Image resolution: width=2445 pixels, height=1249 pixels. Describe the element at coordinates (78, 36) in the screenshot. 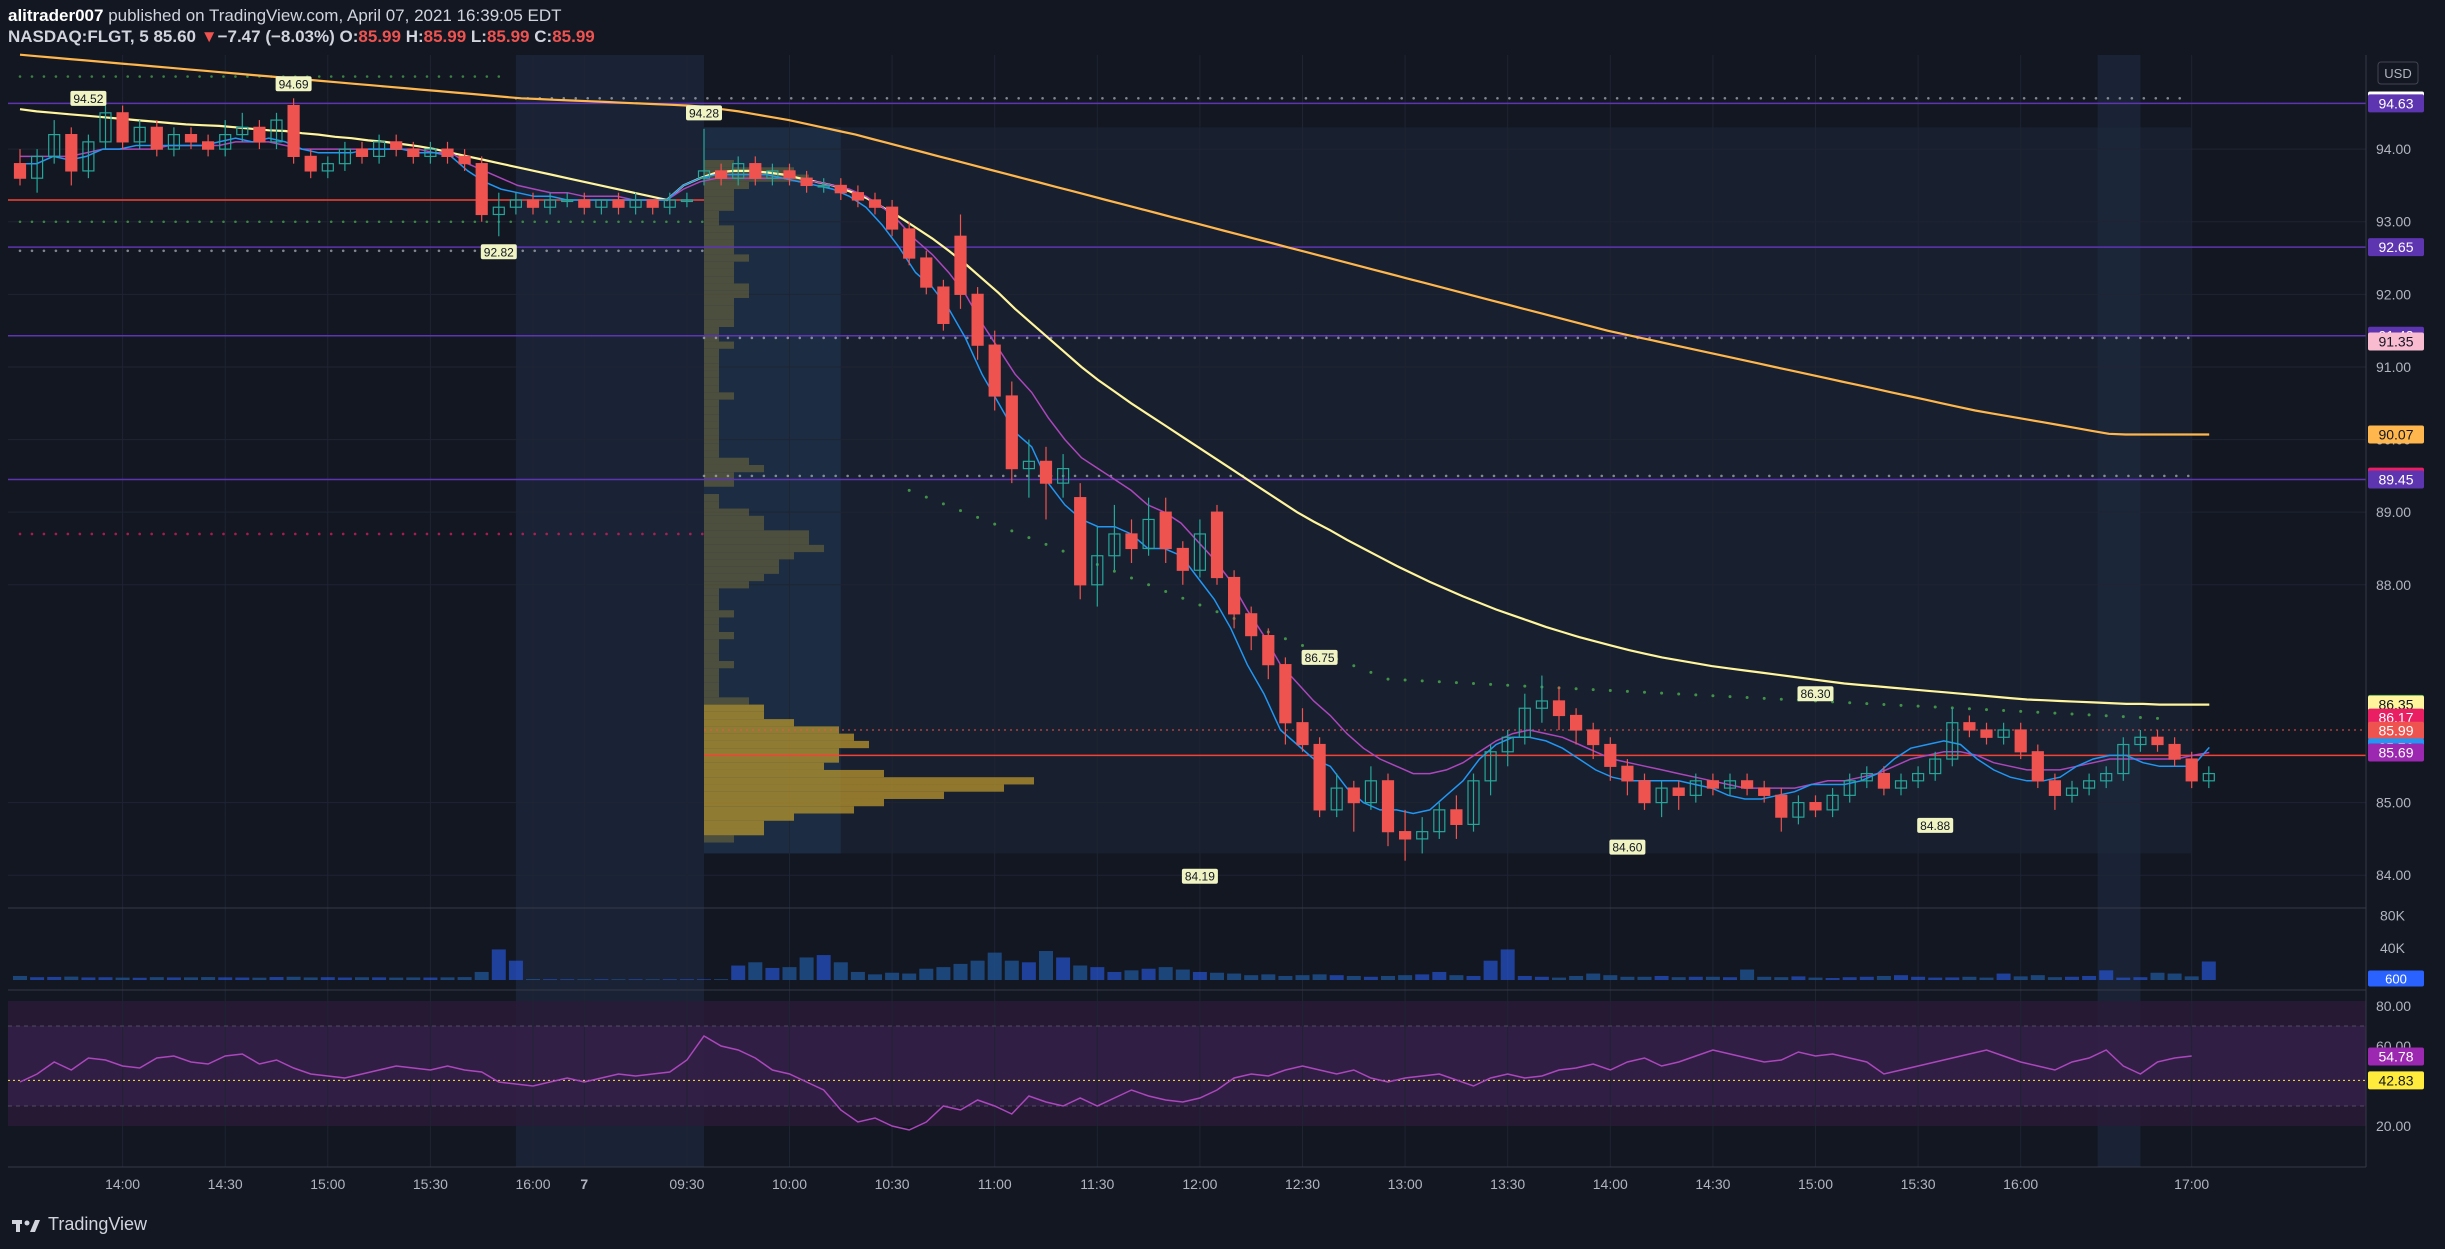

I see `symbol-label: NASDAQ:FLGT, 5` at that location.